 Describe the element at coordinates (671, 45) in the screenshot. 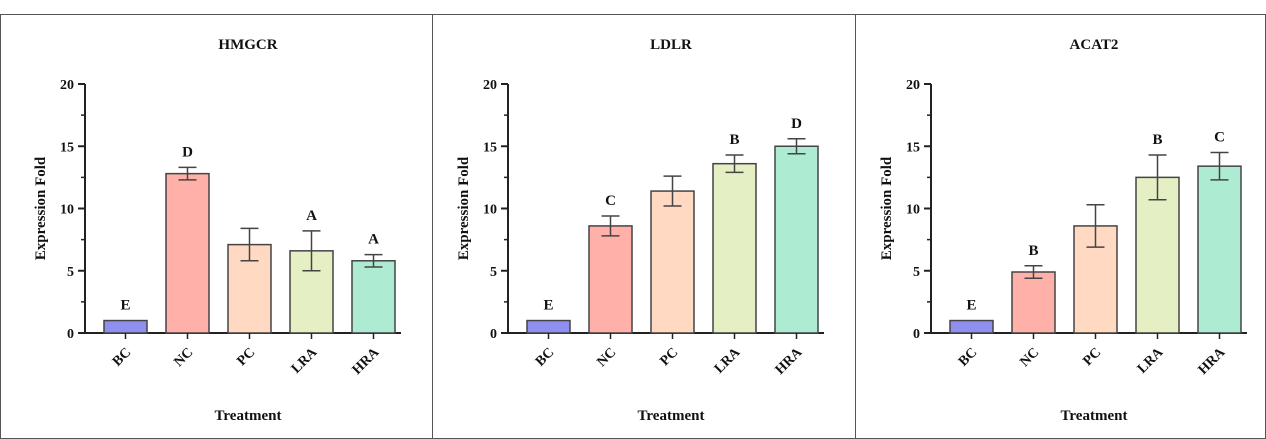

I see `chart-title: LDLR` at that location.